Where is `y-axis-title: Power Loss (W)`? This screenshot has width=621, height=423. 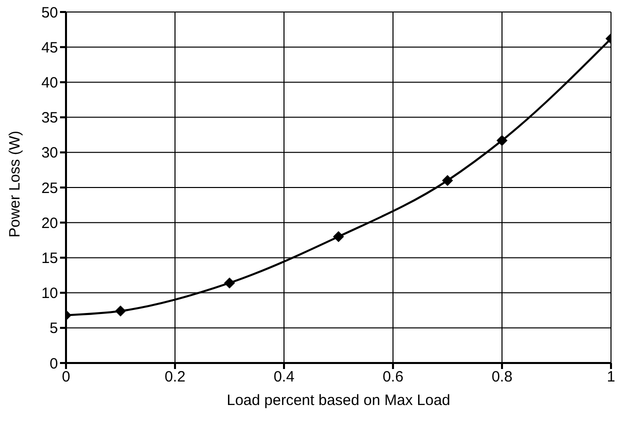
y-axis-title: Power Loss (W) is located at coordinates (15, 184).